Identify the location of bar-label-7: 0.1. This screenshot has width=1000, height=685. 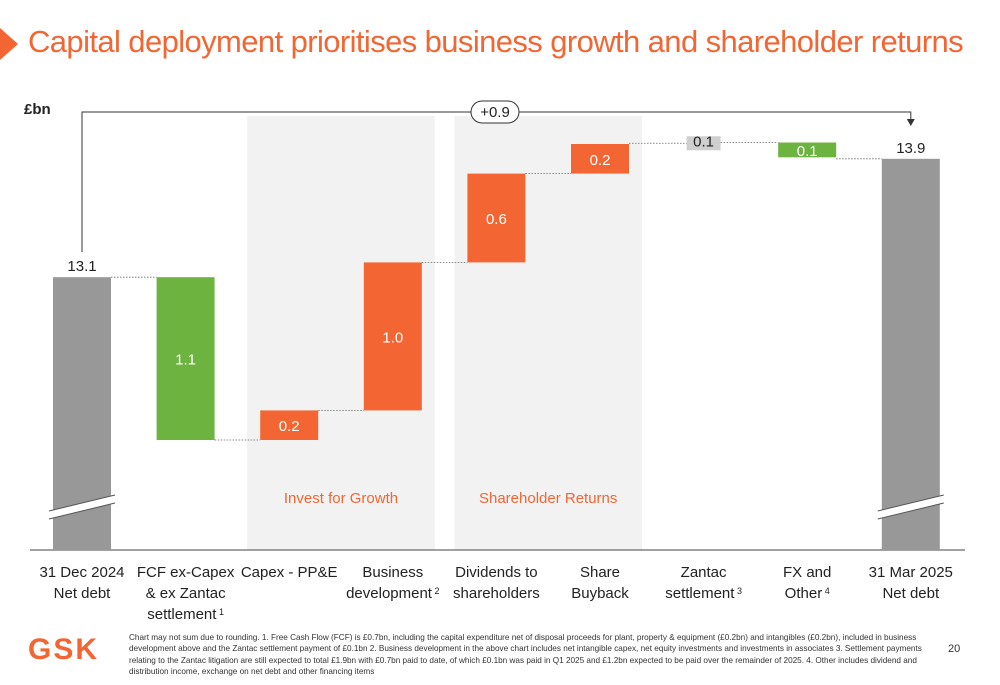
(807, 151).